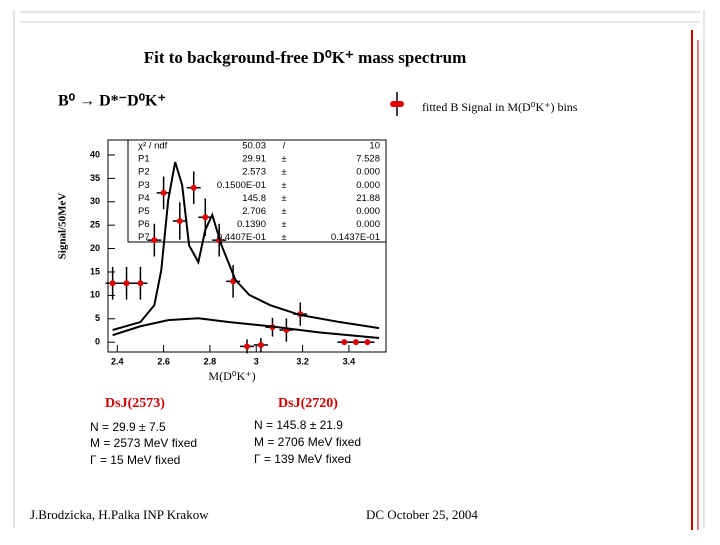 The image size is (720, 545). What do you see at coordinates (144, 237) in the screenshot?
I see `stats-cell: P7` at bounding box center [144, 237].